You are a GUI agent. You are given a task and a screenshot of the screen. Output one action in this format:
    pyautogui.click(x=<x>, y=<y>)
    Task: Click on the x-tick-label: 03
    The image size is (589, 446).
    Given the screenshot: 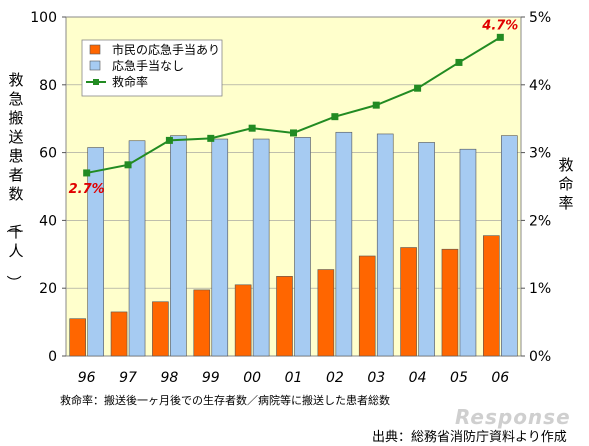 What is the action you would take?
    pyautogui.click(x=376, y=378)
    